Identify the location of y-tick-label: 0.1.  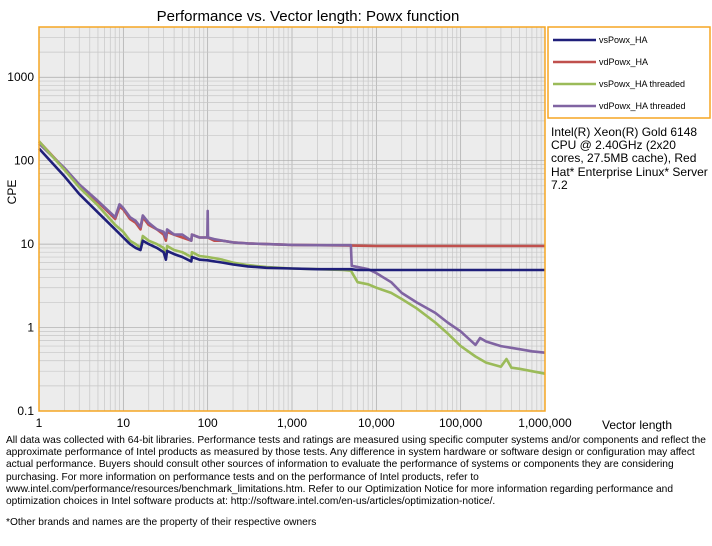
(25, 411).